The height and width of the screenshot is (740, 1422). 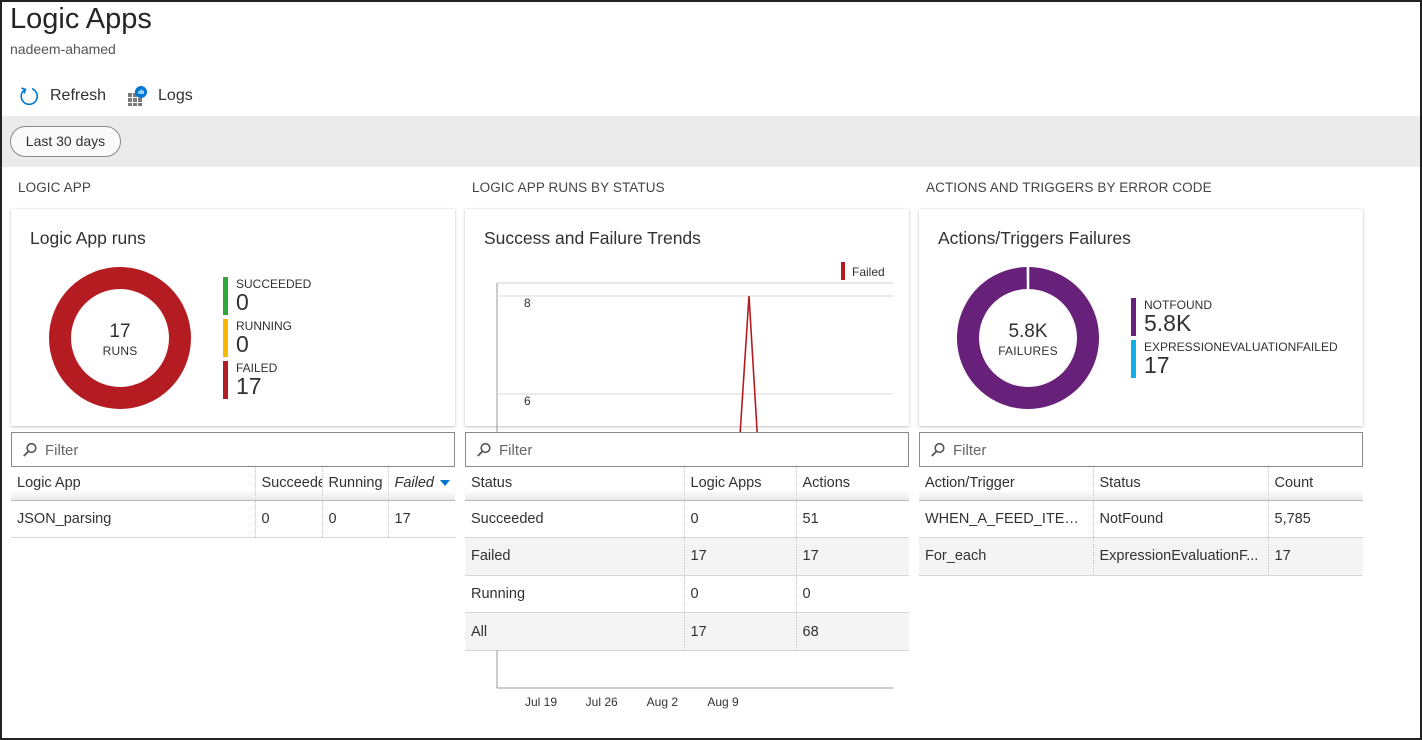 What do you see at coordinates (54, 187) in the screenshot?
I see `section-label-logic-app: LOGIC APP` at bounding box center [54, 187].